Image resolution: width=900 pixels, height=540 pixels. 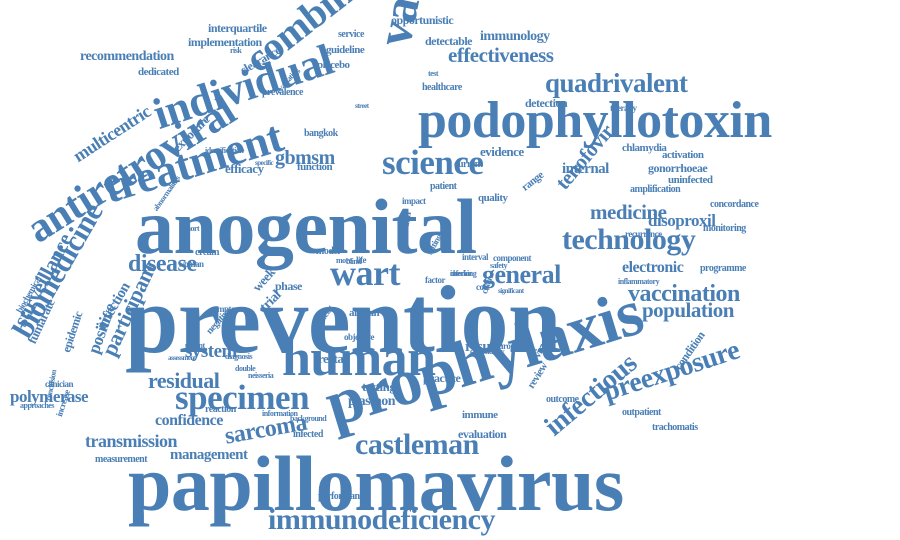 What do you see at coordinates (414, 201) in the screenshot?
I see `word-impact: impact` at bounding box center [414, 201].